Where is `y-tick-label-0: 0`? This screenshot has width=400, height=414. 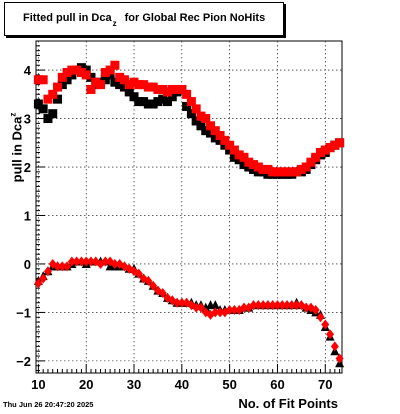 y-tick-label-0: 0 is located at coordinates (27, 264).